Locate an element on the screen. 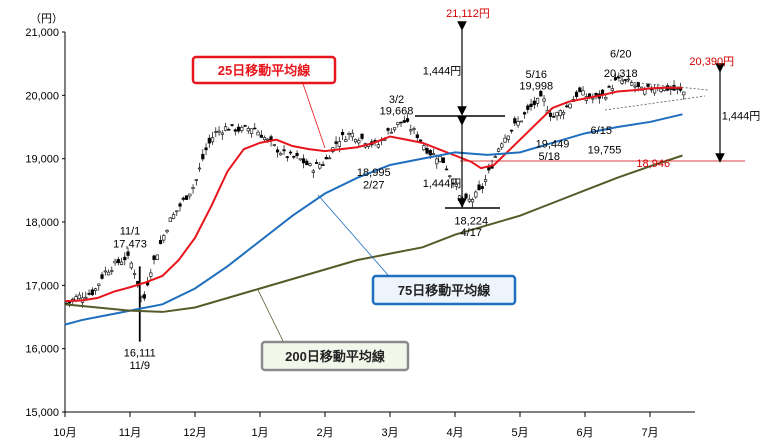  x-tick-label: 2月 is located at coordinates (324, 433).